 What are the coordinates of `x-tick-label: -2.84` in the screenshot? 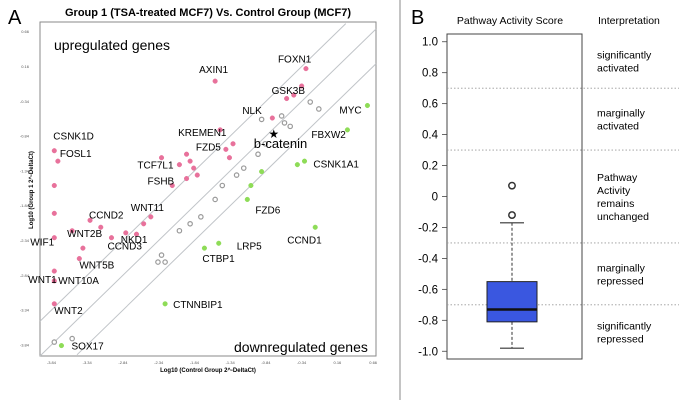 It's located at (123, 362).